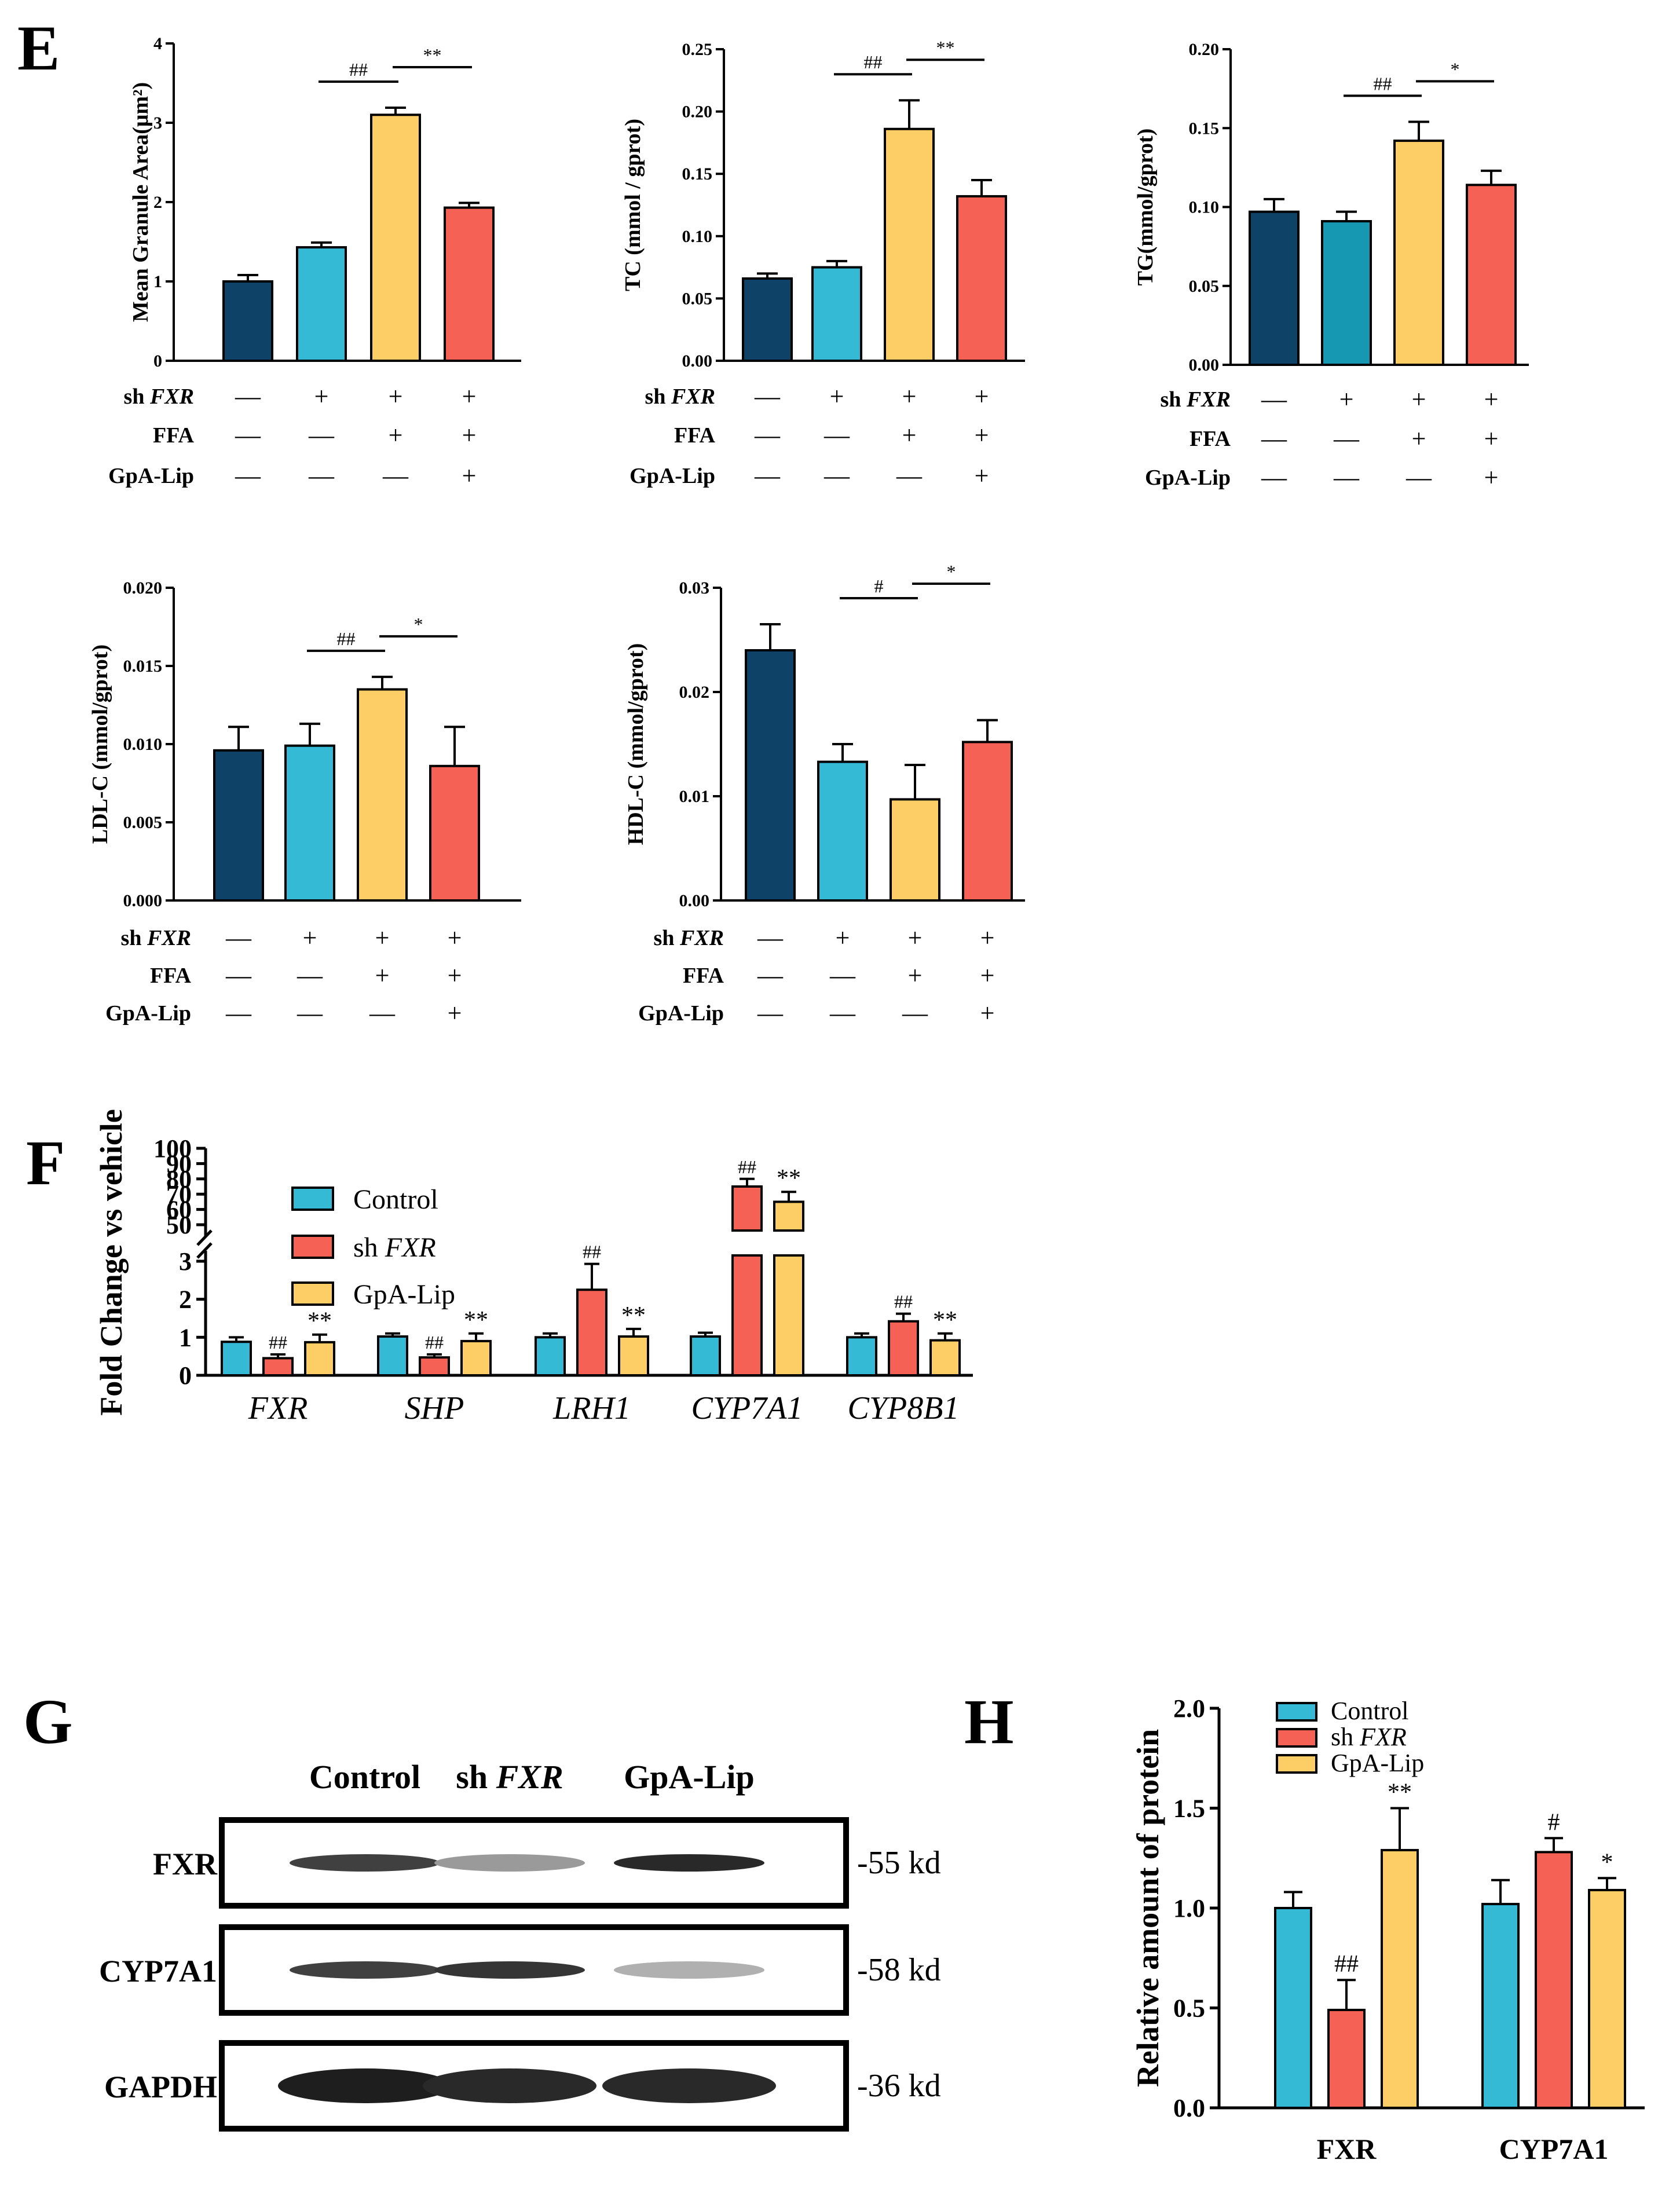 The height and width of the screenshot is (2186, 1680). I want to click on y-tick-label: 0.5, so click(1189, 2008).